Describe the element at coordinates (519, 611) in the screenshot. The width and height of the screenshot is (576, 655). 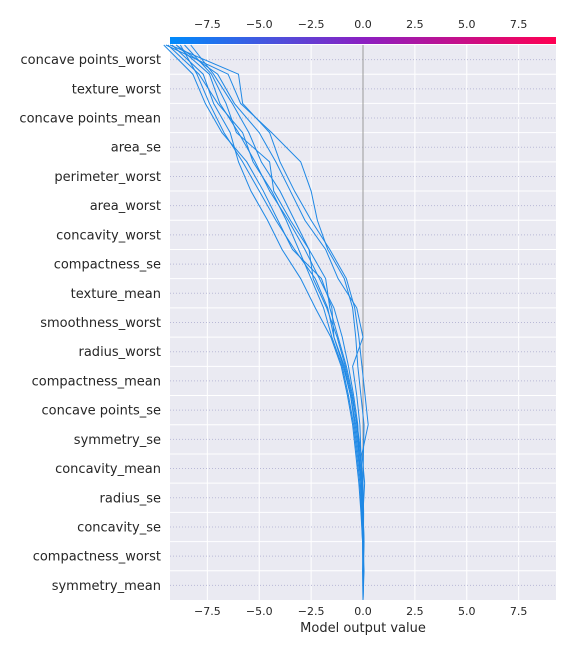
I see `bottom-tick-label: 7.5` at that location.